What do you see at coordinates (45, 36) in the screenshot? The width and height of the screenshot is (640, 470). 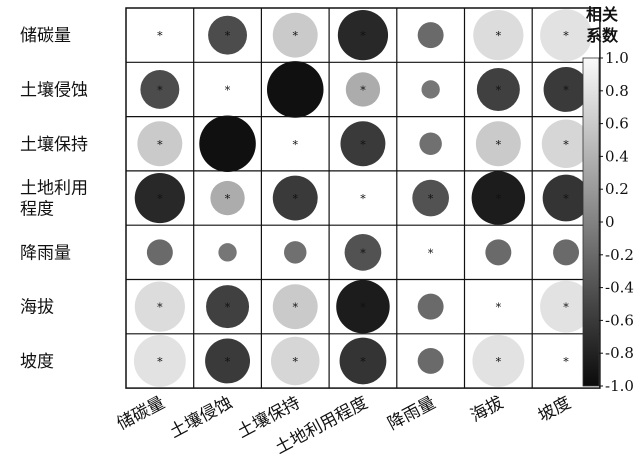 I see `row-label: 储碳量` at bounding box center [45, 36].